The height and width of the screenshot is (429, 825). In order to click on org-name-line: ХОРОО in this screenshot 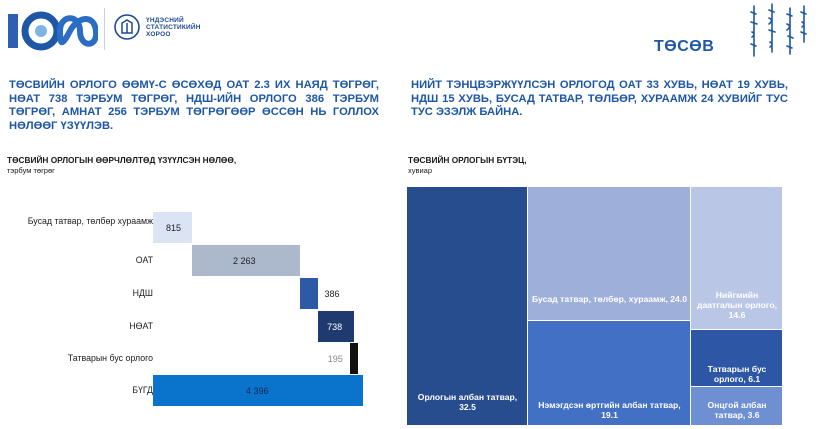, I will do `click(158, 34)`.